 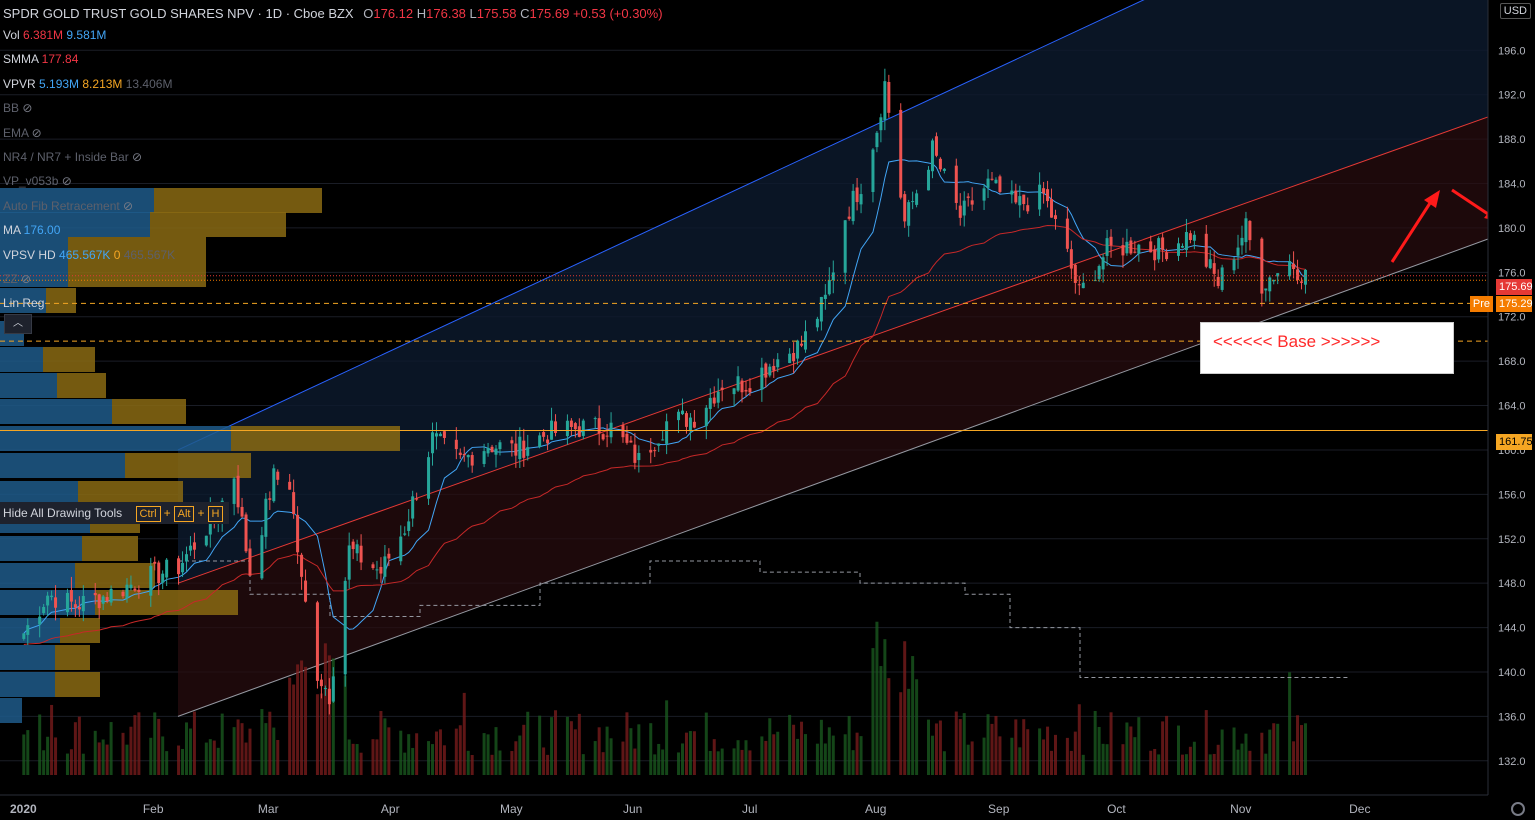 I want to click on alt-key: Alt, so click(x=184, y=514).